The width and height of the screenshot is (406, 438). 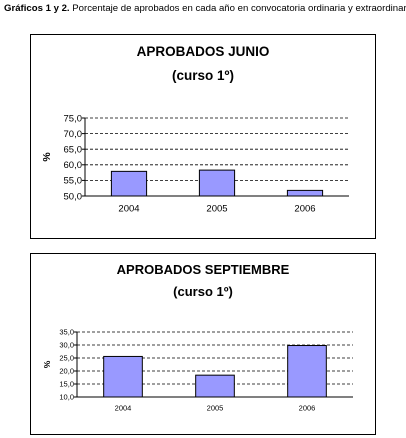 What do you see at coordinates (66, 345) in the screenshot?
I see `y-tick-label: 30,0` at bounding box center [66, 345].